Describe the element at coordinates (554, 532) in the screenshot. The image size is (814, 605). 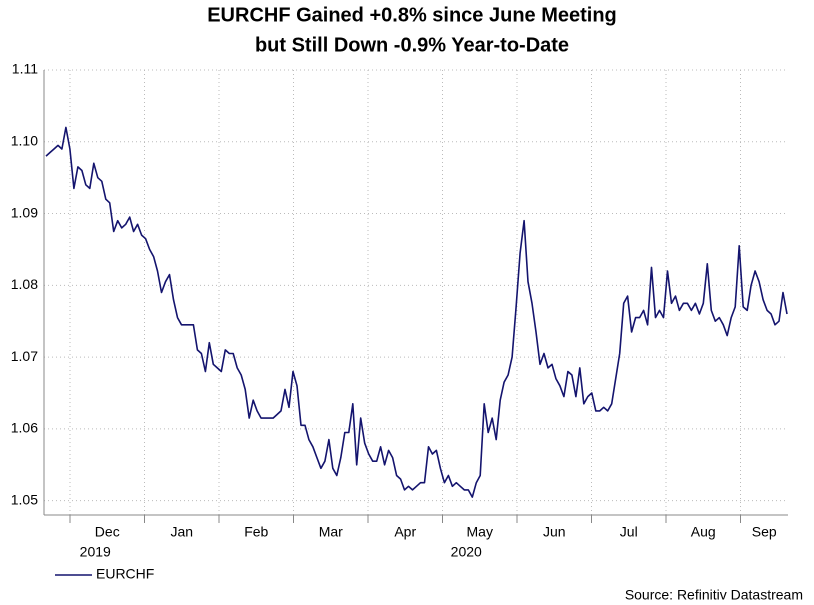
I see `x-tick-label: Jun` at that location.